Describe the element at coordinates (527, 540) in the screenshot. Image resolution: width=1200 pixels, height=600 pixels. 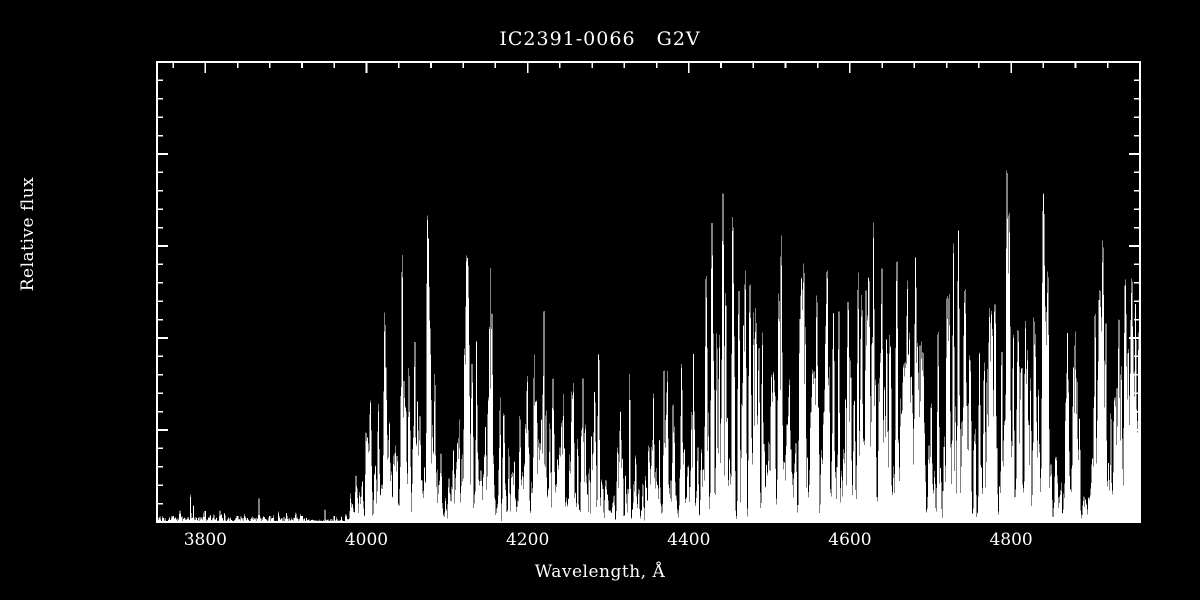
I see `x-tick-label: 4200` at that location.